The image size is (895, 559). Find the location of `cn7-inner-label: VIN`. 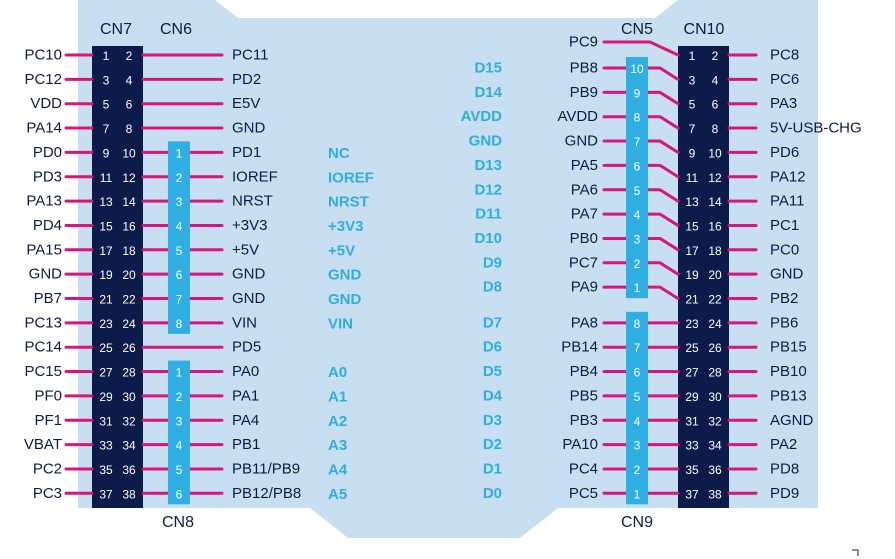

cn7-inner-label: VIN is located at coordinates (244, 322).